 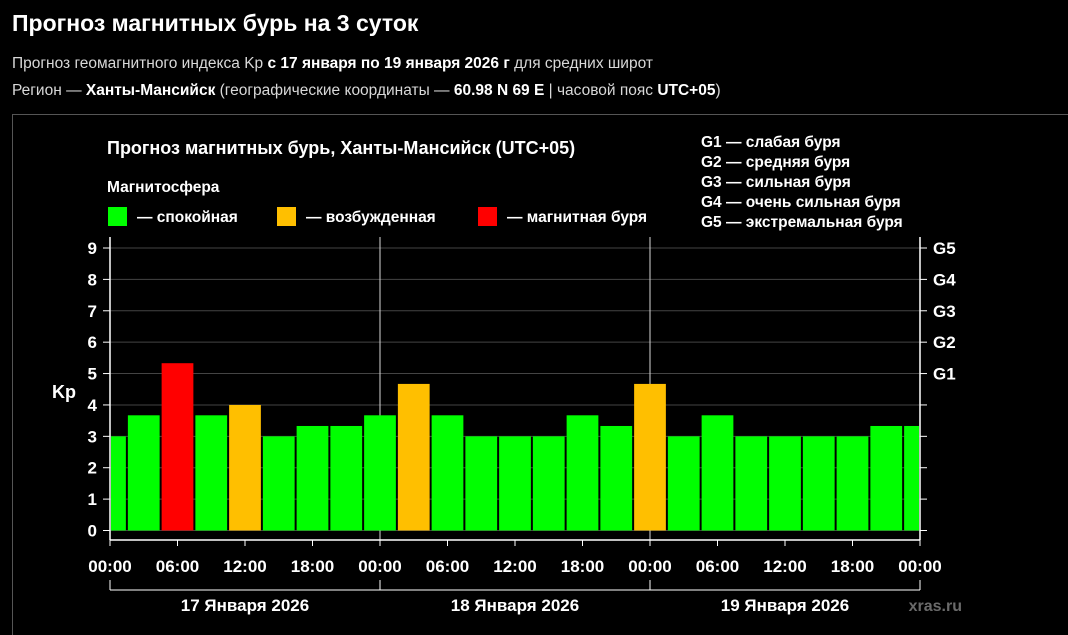 I want to click on g-legend-item: G5 — экстремальная буря, so click(x=802, y=222).